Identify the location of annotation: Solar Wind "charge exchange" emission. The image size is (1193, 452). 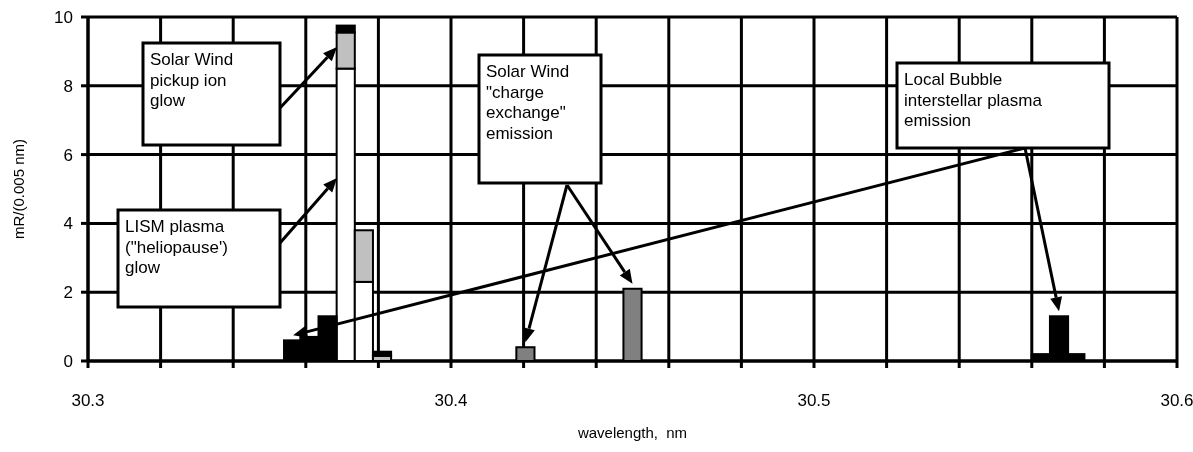
(528, 102).